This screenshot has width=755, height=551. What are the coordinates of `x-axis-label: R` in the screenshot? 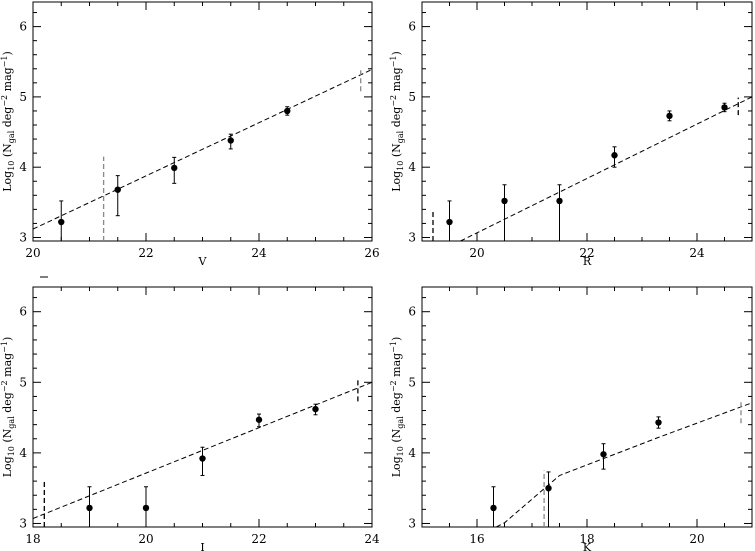 It's located at (587, 261).